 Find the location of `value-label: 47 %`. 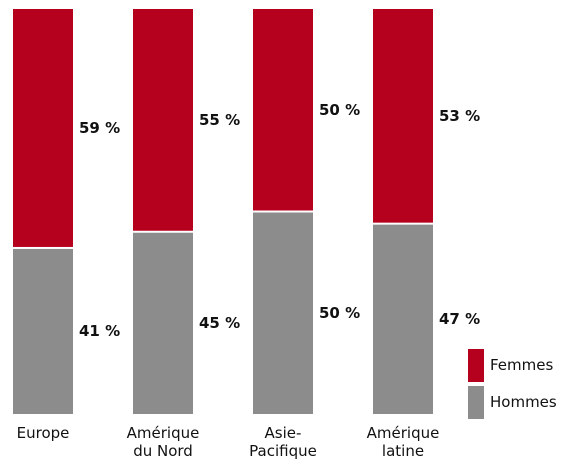

value-label: 47 % is located at coordinates (460, 318).